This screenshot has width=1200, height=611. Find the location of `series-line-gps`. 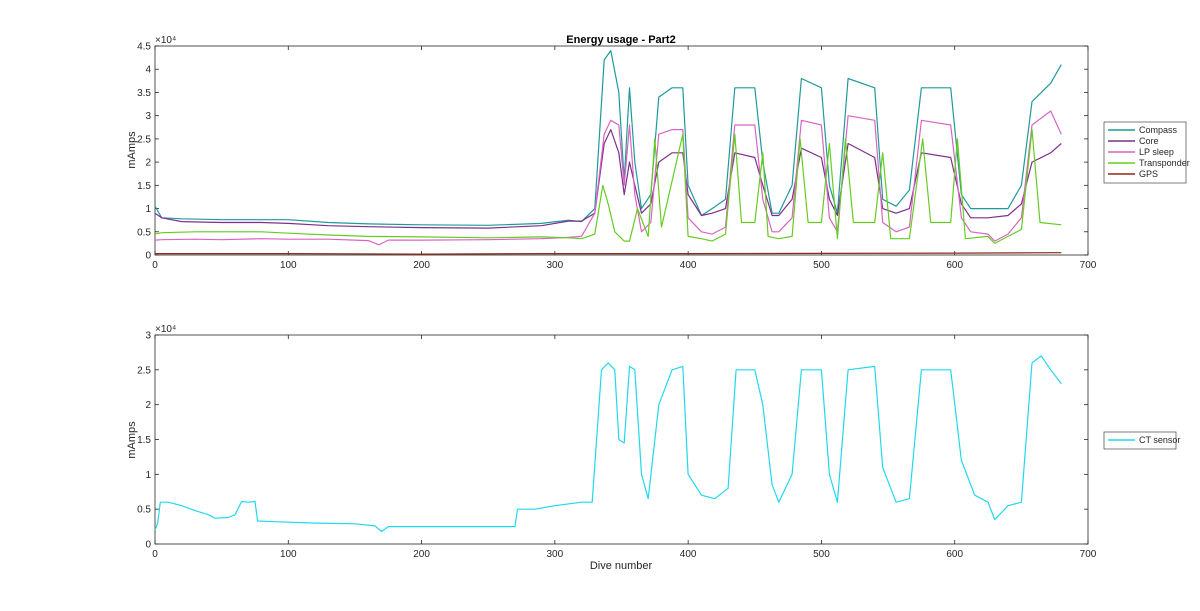

series-line-gps is located at coordinates (608, 253).